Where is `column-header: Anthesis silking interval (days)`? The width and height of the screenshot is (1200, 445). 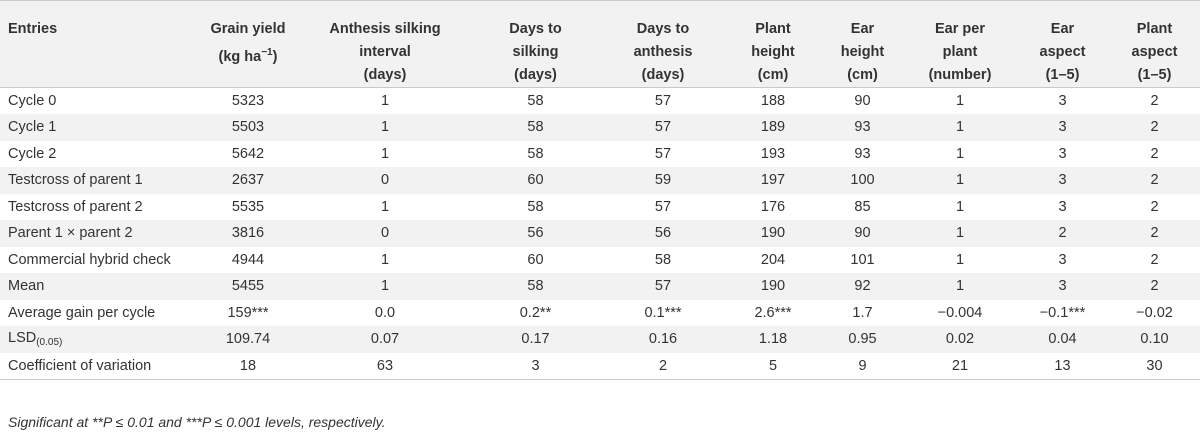 column-header: Anthesis silking interval (days) is located at coordinates (385, 44).